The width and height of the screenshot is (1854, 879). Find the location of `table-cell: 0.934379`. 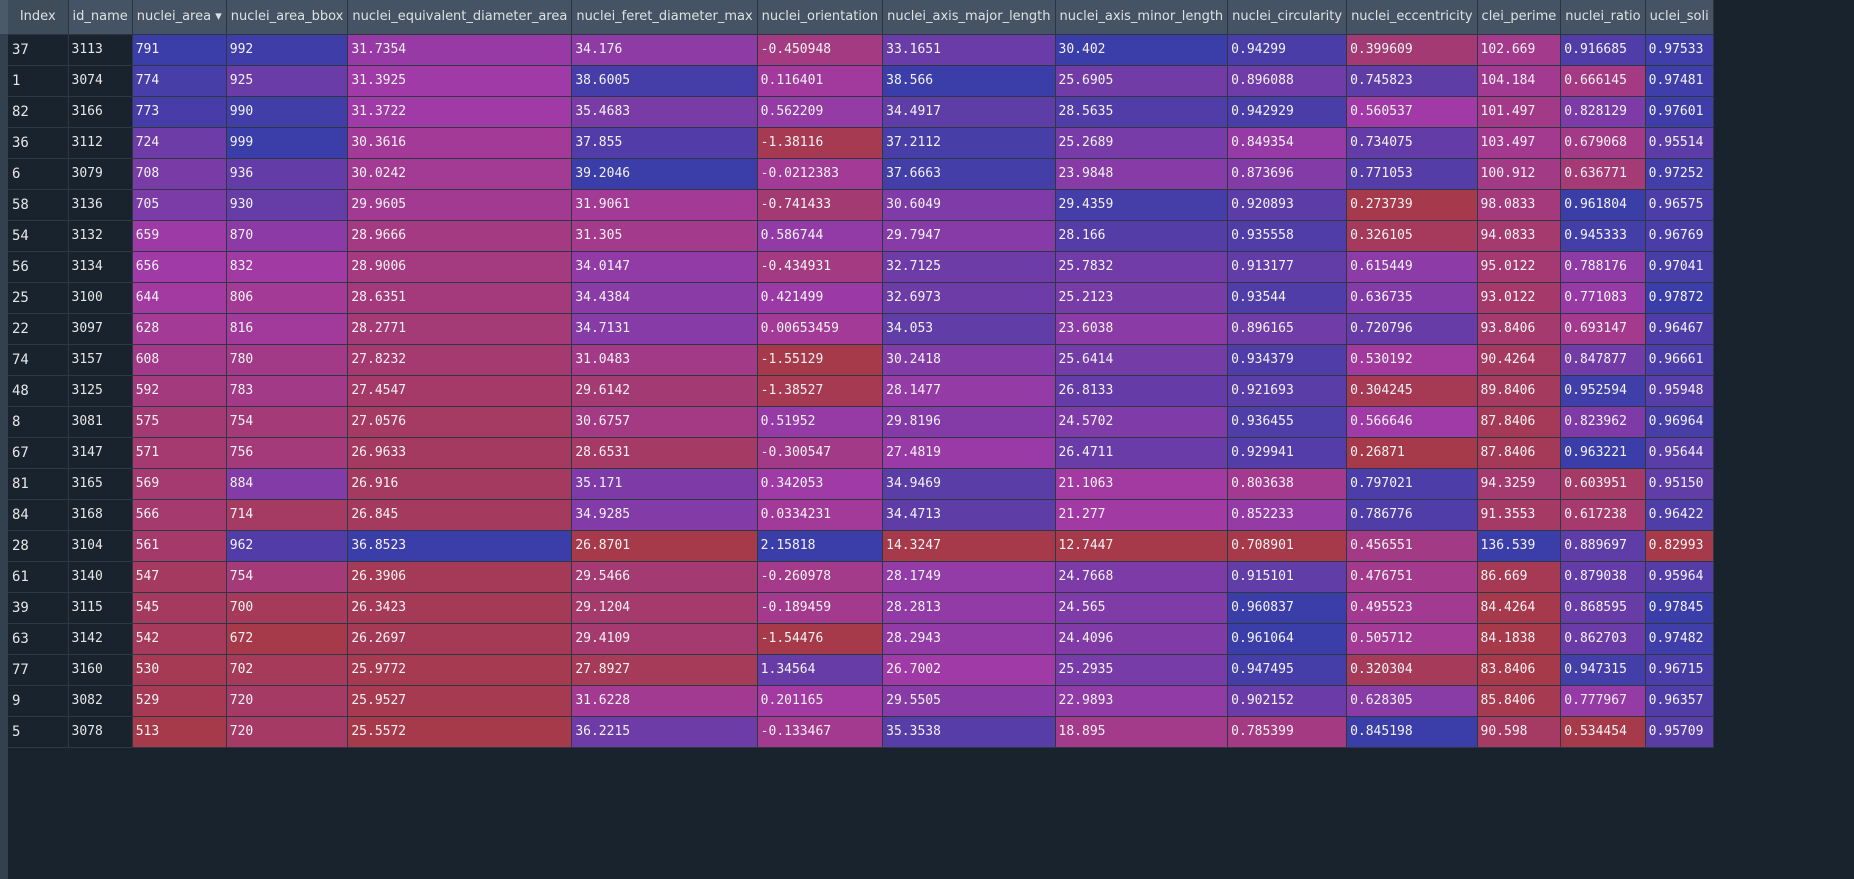

table-cell: 0.934379 is located at coordinates (1287, 360).